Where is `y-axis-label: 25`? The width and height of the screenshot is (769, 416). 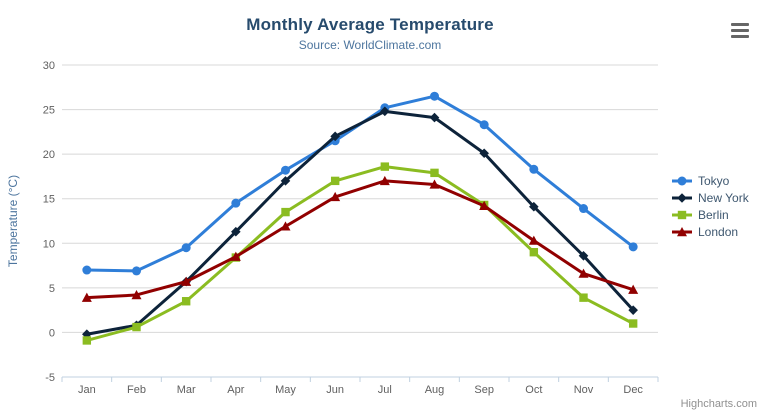
y-axis-label: 25 is located at coordinates (49, 111).